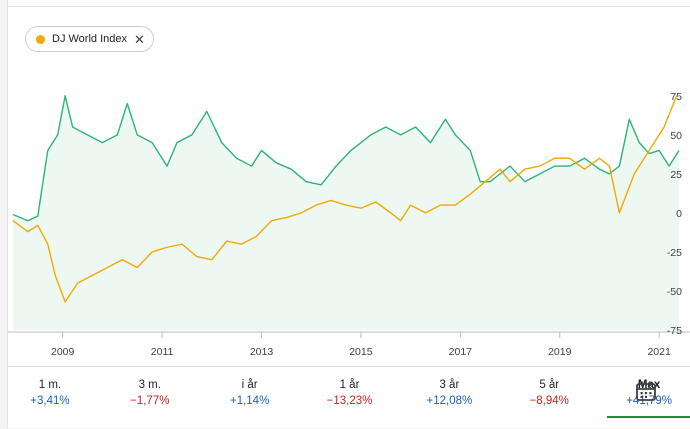 This screenshot has height=429, width=690. What do you see at coordinates (676, 175) in the screenshot?
I see `y-tick-label-25: 25` at bounding box center [676, 175].